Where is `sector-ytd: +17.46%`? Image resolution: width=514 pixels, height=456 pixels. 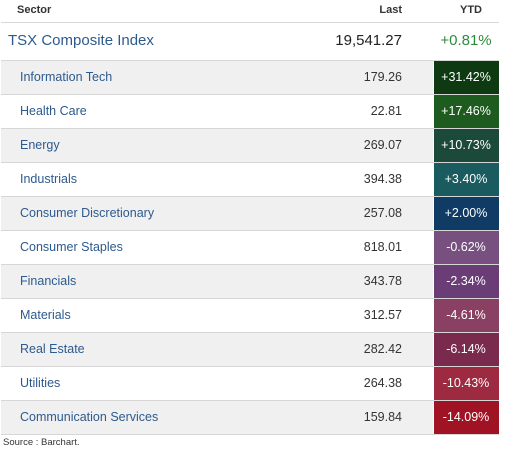 sector-ytd: +17.46% is located at coordinates (466, 111).